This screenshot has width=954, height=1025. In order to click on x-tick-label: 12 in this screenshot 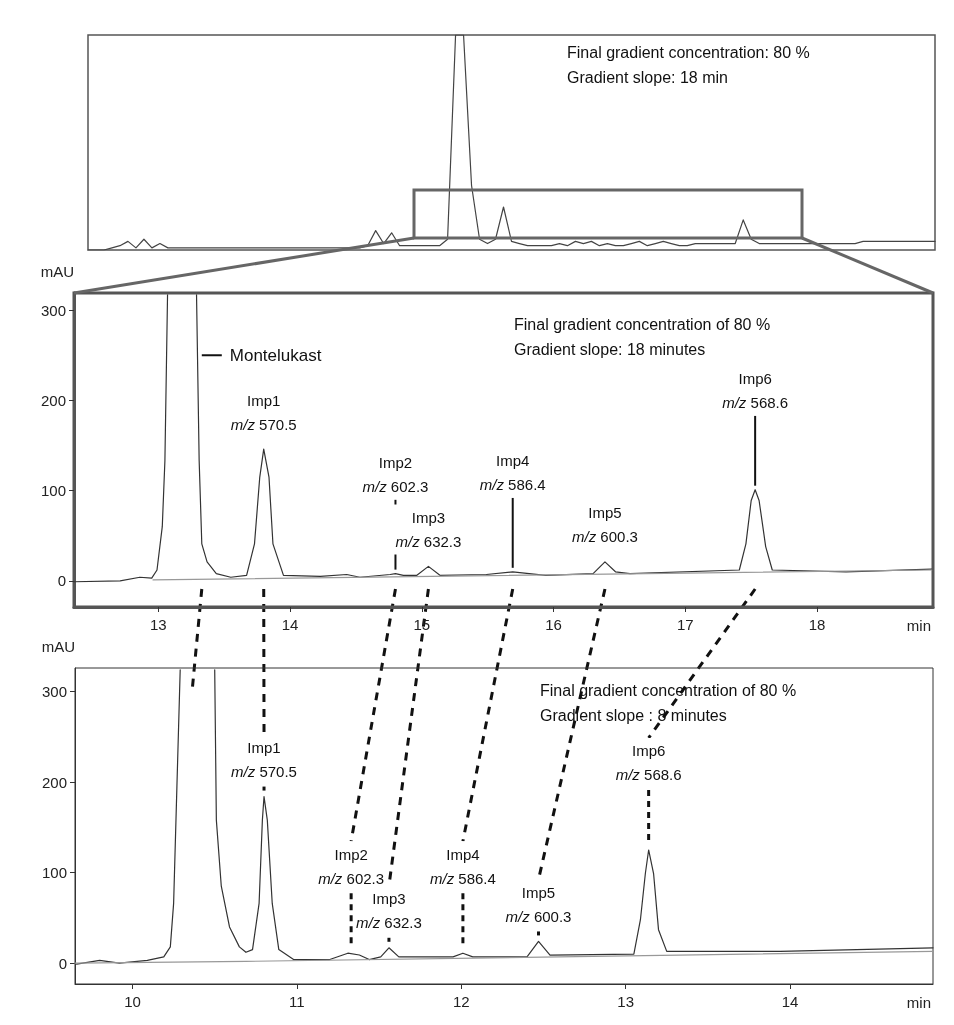, I will do `click(461, 1001)`.